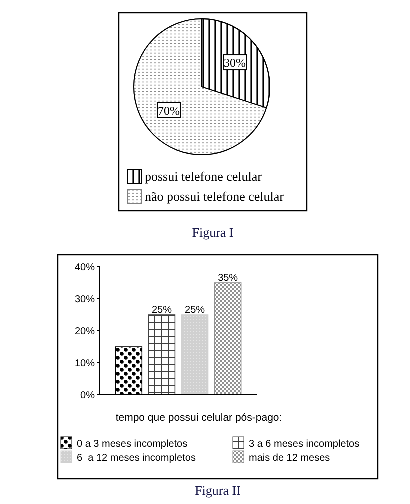 Image resolution: width=410 pixels, height=504 pixels. Describe the element at coordinates (215, 196) in the screenshot. I see `legend-label: não possui telefone celular` at that location.